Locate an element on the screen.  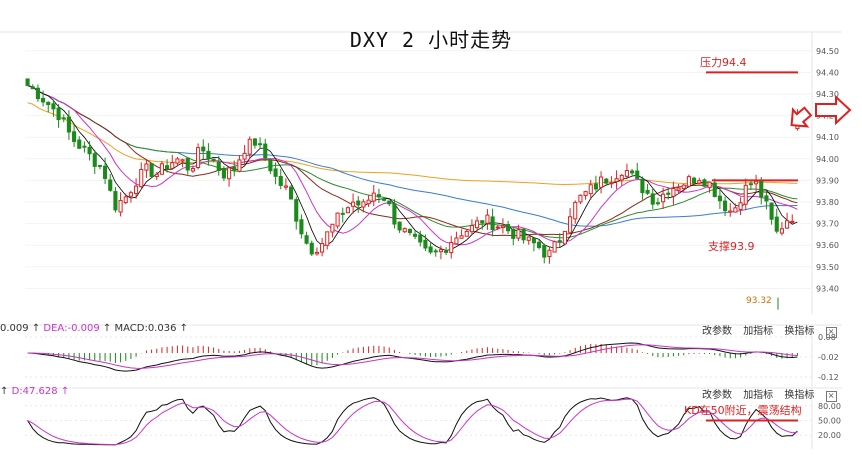
kd-params-button: 改参数 is located at coordinates (717, 395).